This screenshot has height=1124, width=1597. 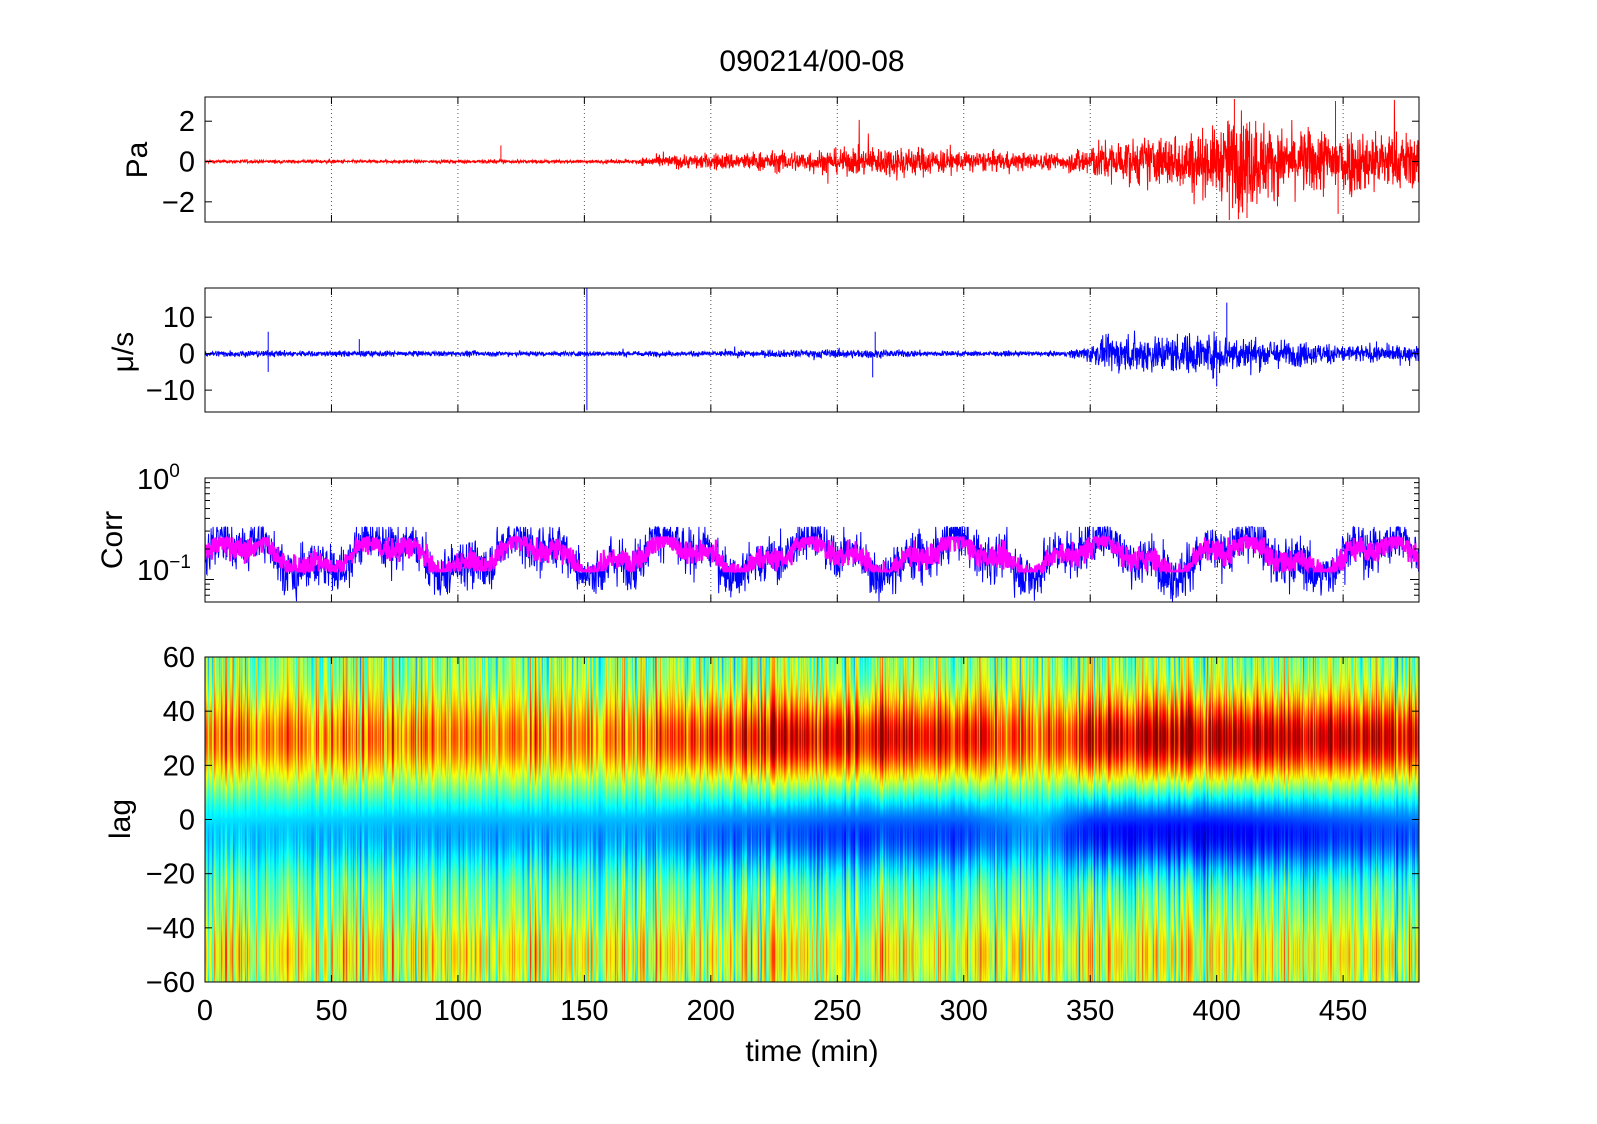 What do you see at coordinates (812, 554) in the screenshot?
I see `correlation-smoothed-trace` at bounding box center [812, 554].